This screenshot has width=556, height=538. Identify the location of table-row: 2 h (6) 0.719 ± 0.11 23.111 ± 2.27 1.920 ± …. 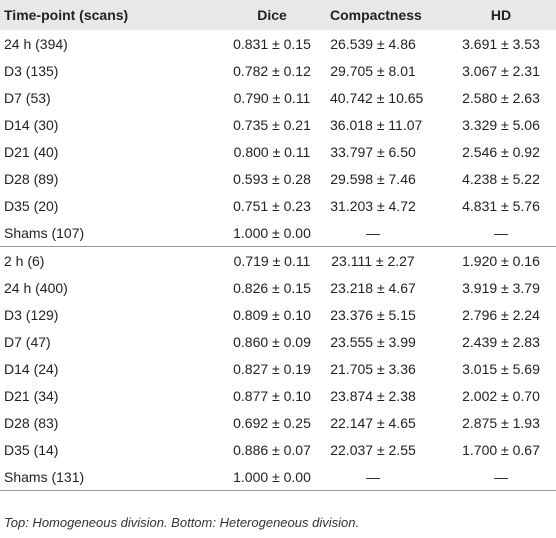
(278, 260).